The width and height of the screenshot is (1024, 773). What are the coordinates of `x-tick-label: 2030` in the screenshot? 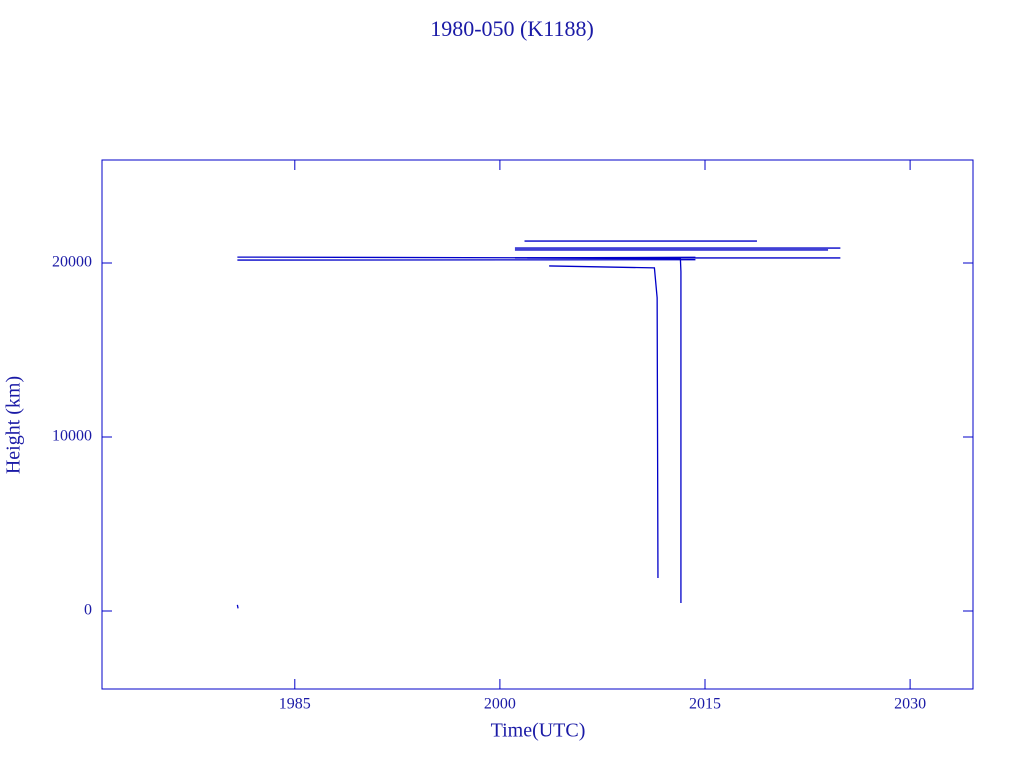 It's located at (910, 704).